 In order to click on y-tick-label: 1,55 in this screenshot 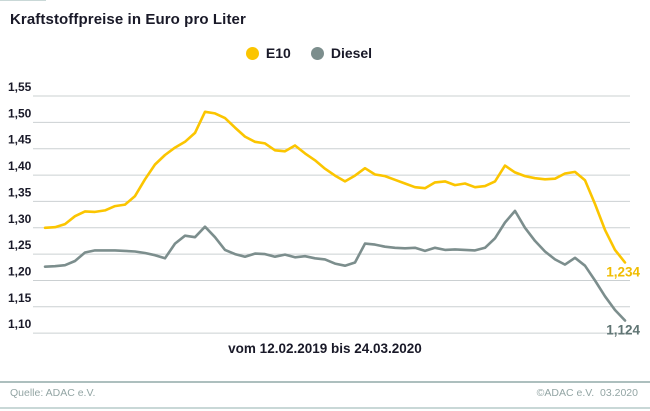, I will do `click(20, 87)`.